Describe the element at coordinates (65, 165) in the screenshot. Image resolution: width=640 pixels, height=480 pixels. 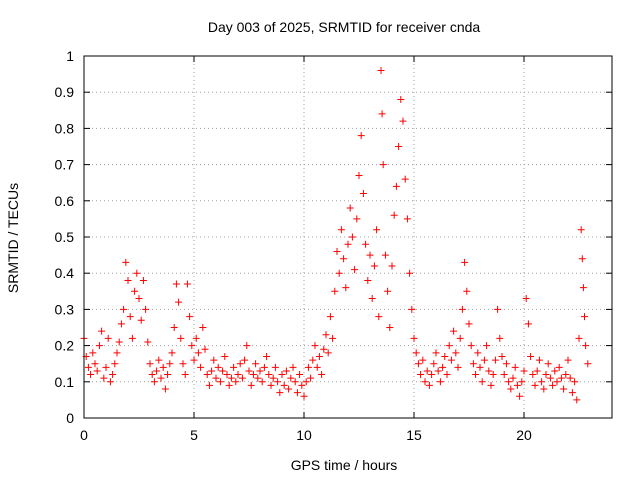
I see `y-tick-label: 0.7` at that location.